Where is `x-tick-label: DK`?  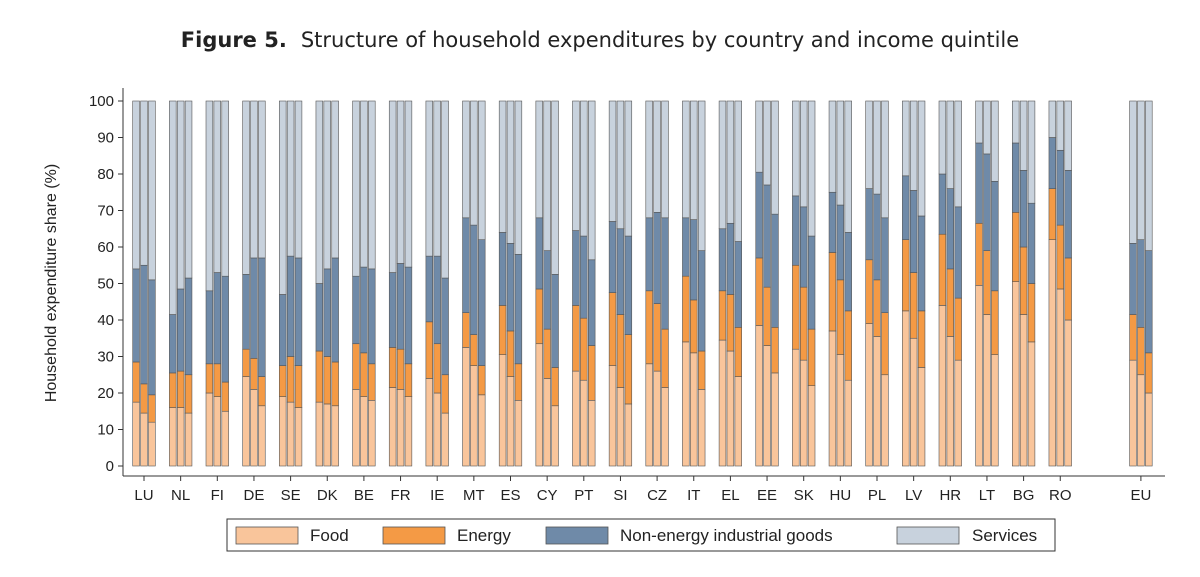 x-tick-label: DK is located at coordinates (327, 495).